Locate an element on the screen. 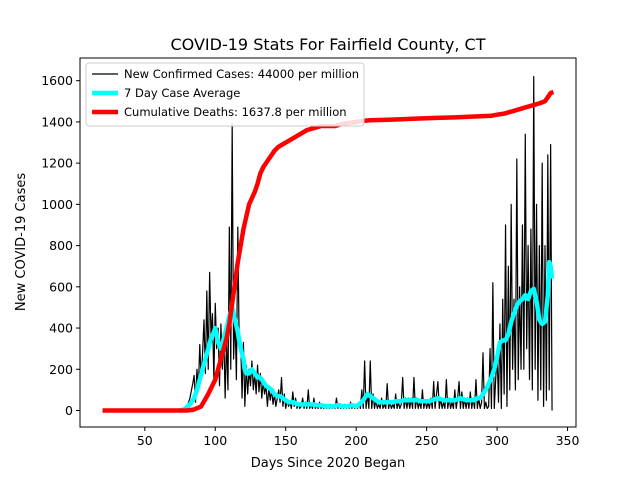  y-tick-label: 1000 is located at coordinates (57, 204).